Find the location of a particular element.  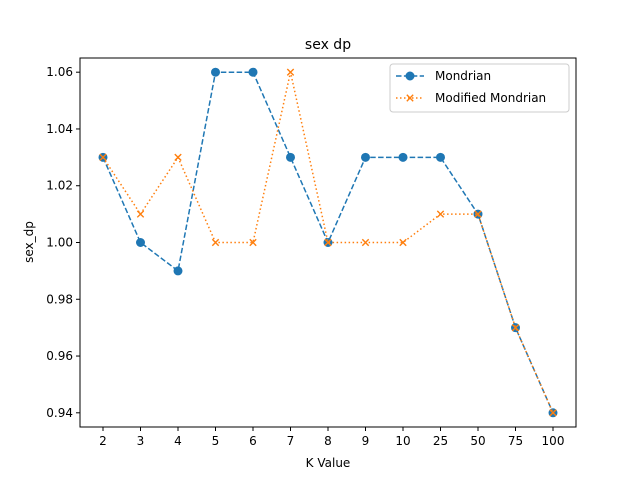

legend-label: Modified Mondrian is located at coordinates (490, 98).